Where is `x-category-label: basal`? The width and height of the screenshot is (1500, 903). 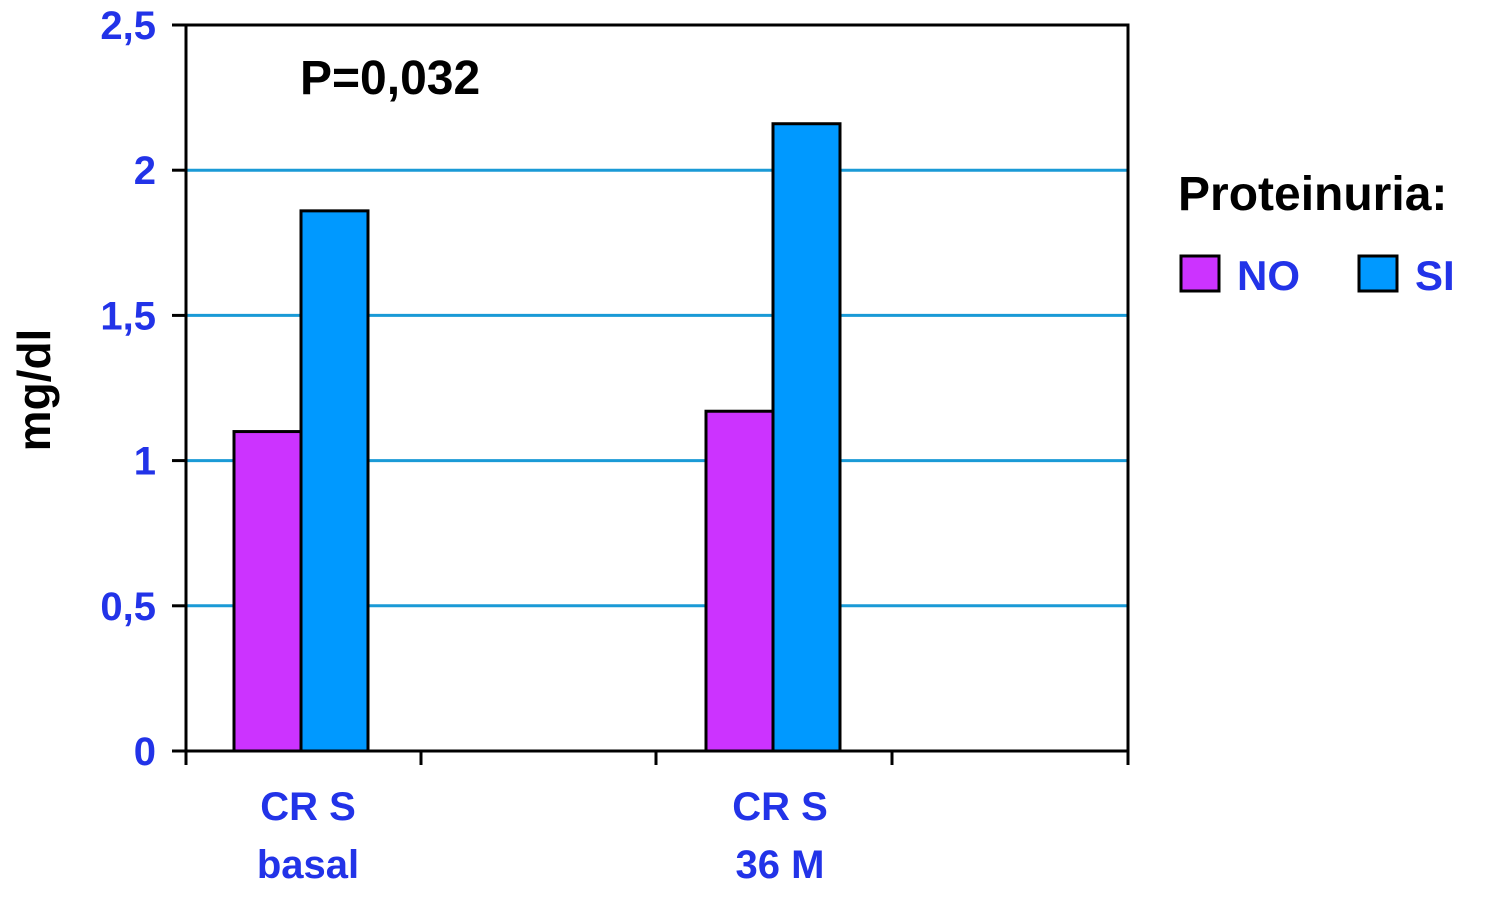 x-category-label: basal is located at coordinates (308, 865).